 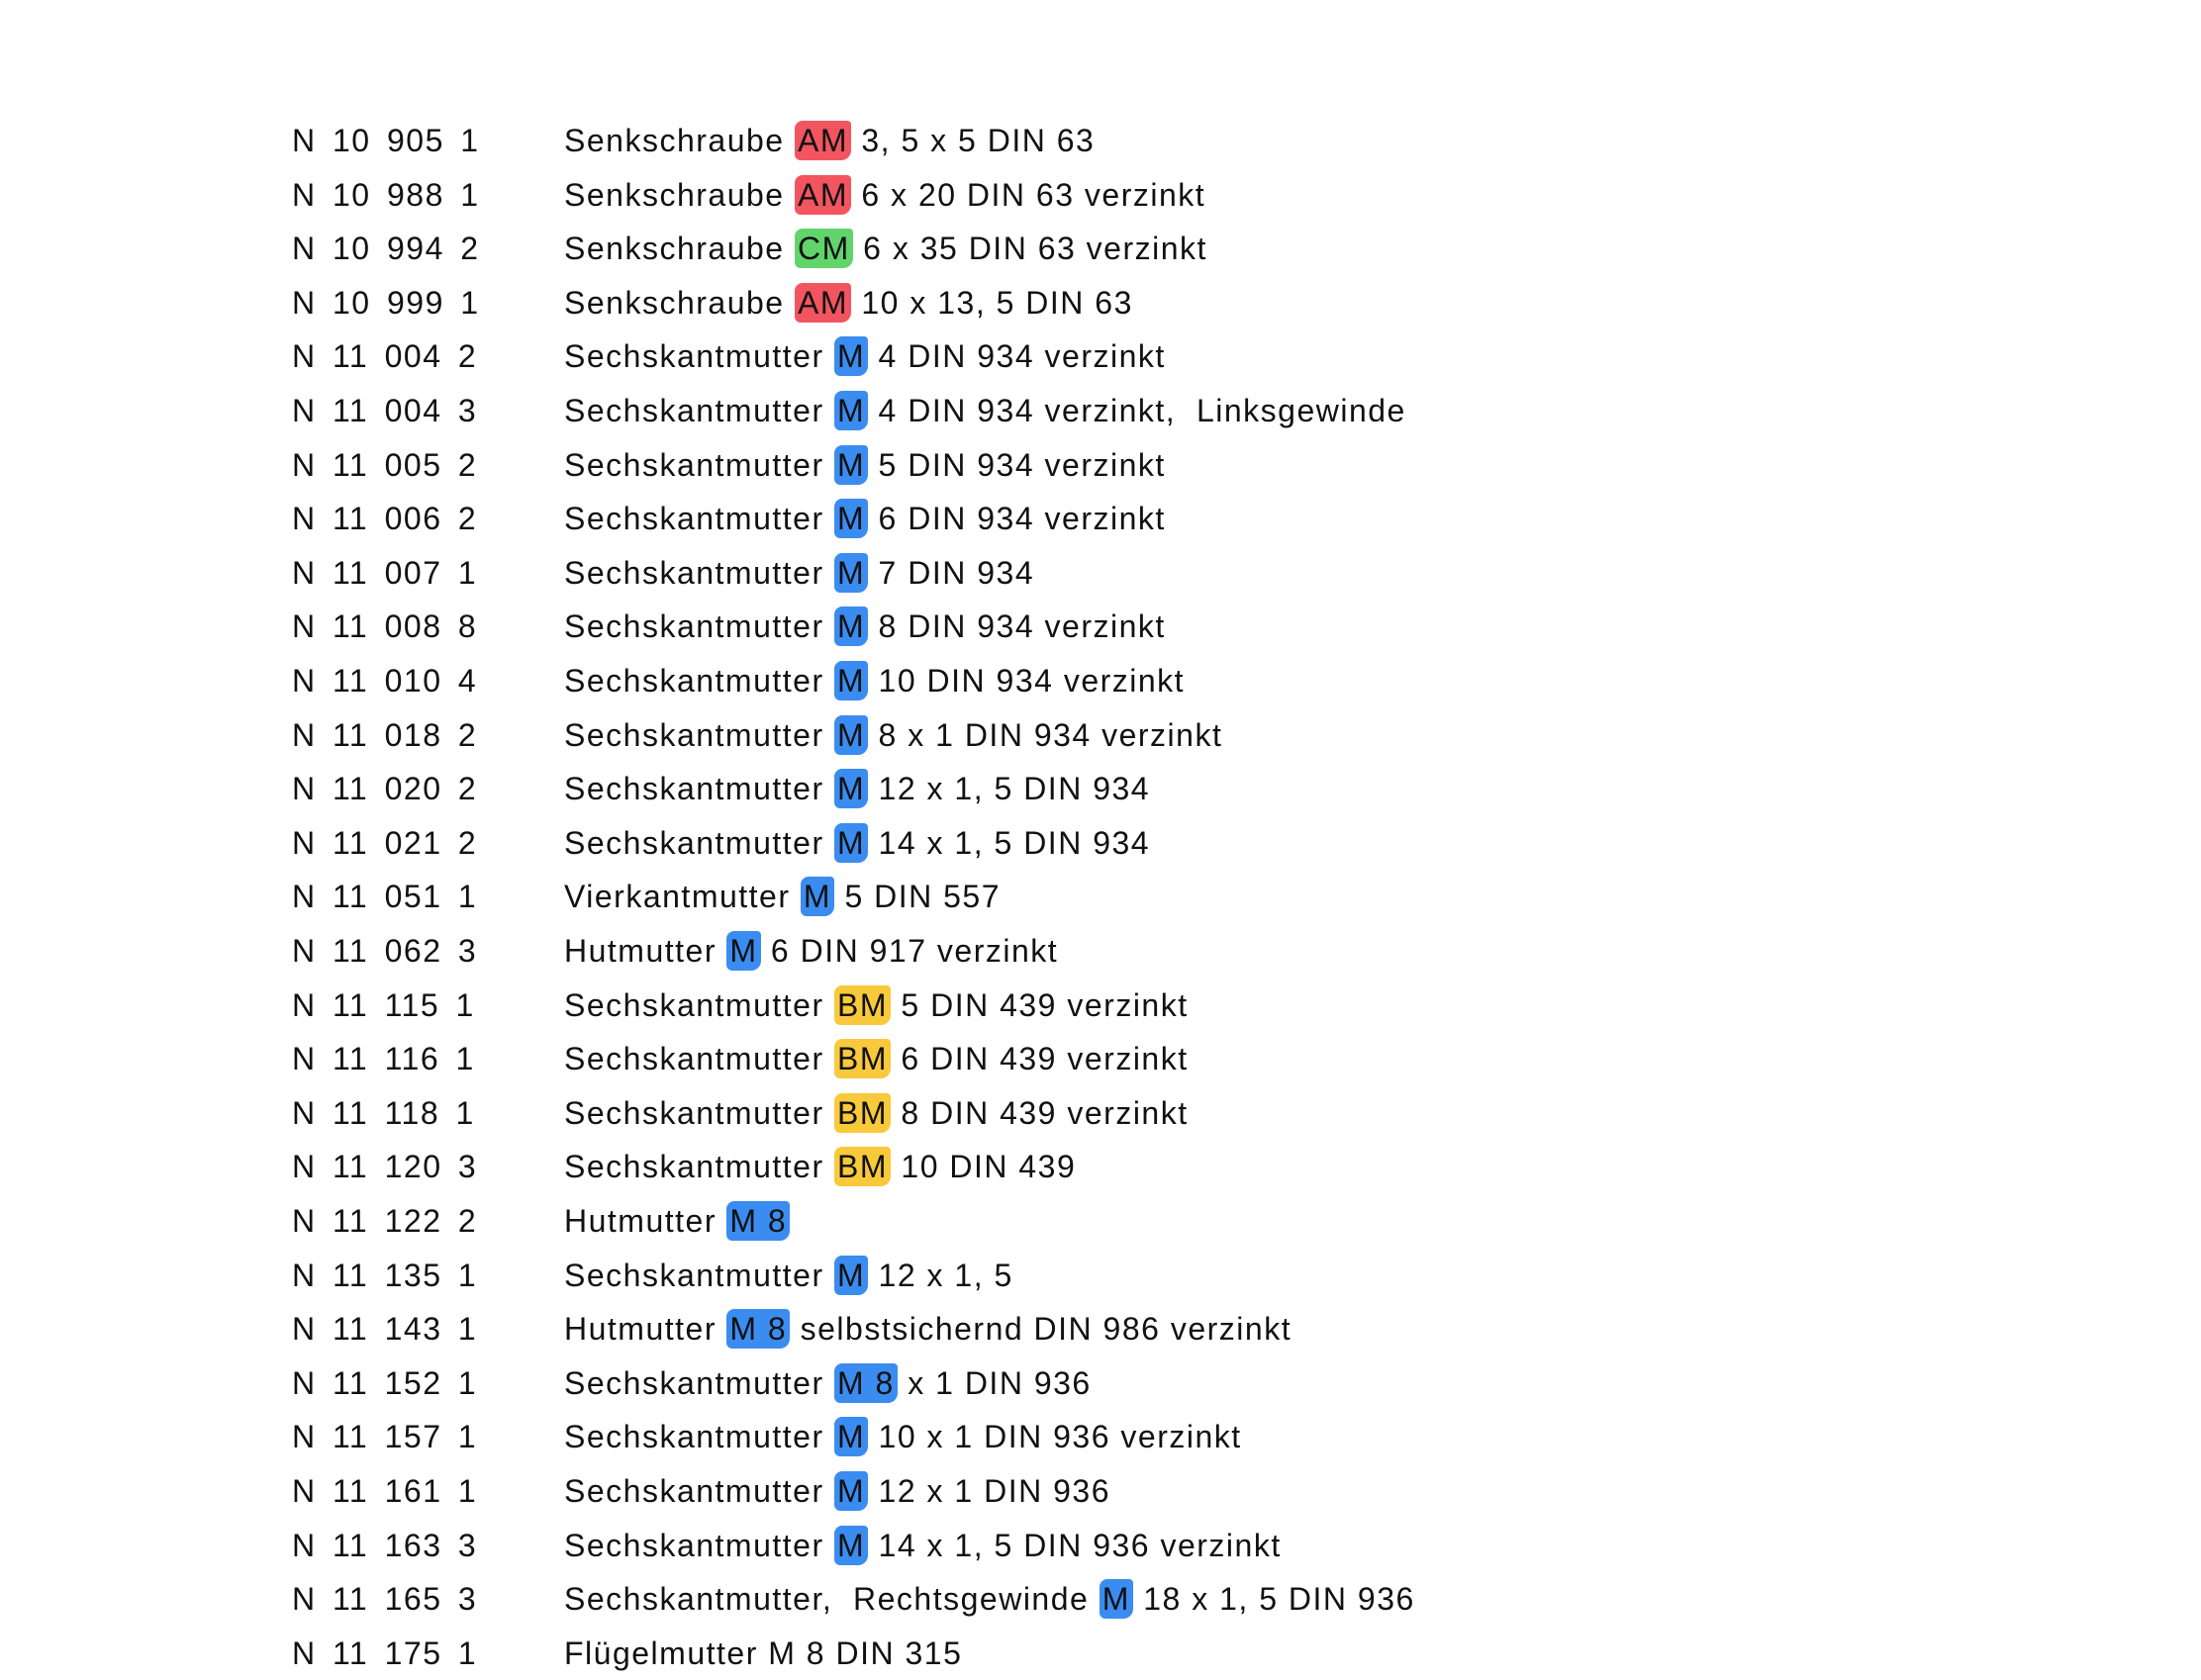 I want to click on description-suffix: 10 x 1 DIN 936 verzinkt, so click(x=1055, y=1437).